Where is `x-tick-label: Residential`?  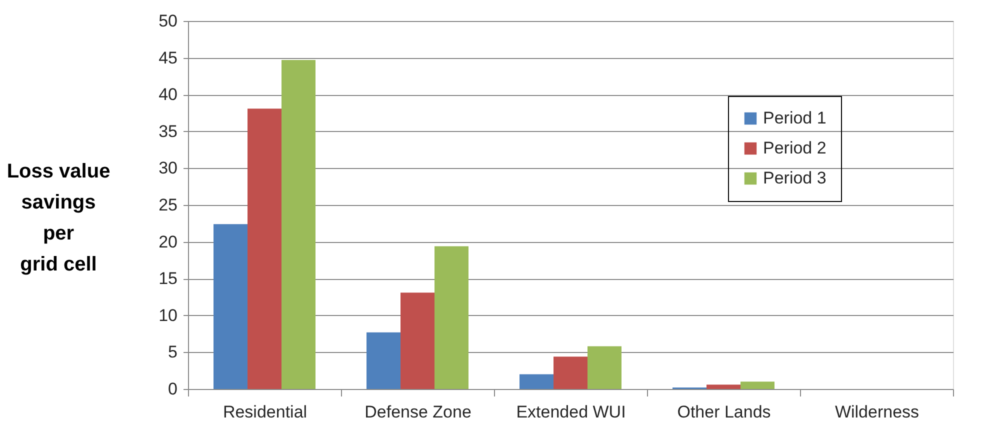
x-tick-label: Residential is located at coordinates (265, 412).